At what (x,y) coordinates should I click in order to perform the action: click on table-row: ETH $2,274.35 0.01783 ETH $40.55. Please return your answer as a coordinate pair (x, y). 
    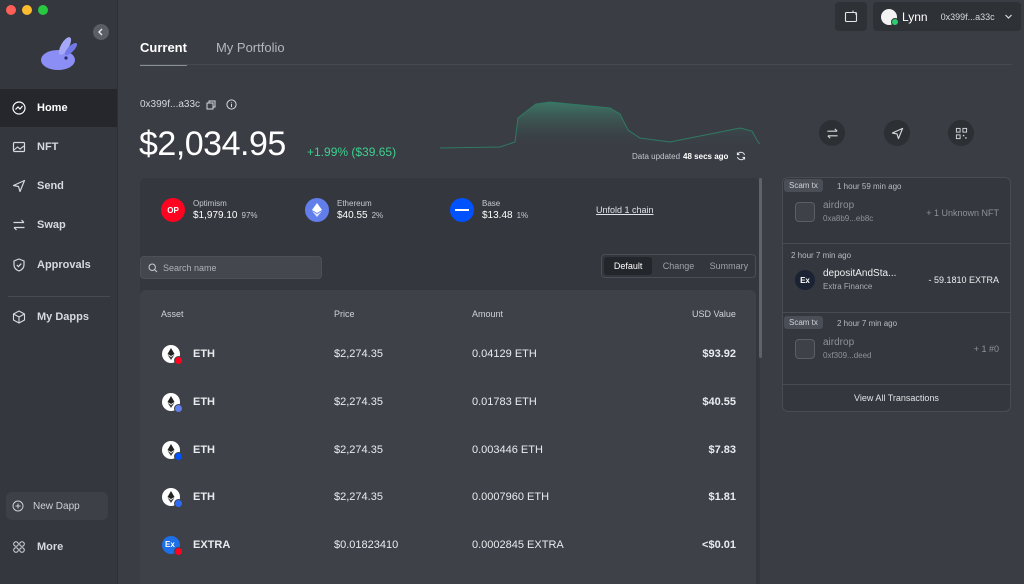
    Looking at the image, I should click on (448, 402).